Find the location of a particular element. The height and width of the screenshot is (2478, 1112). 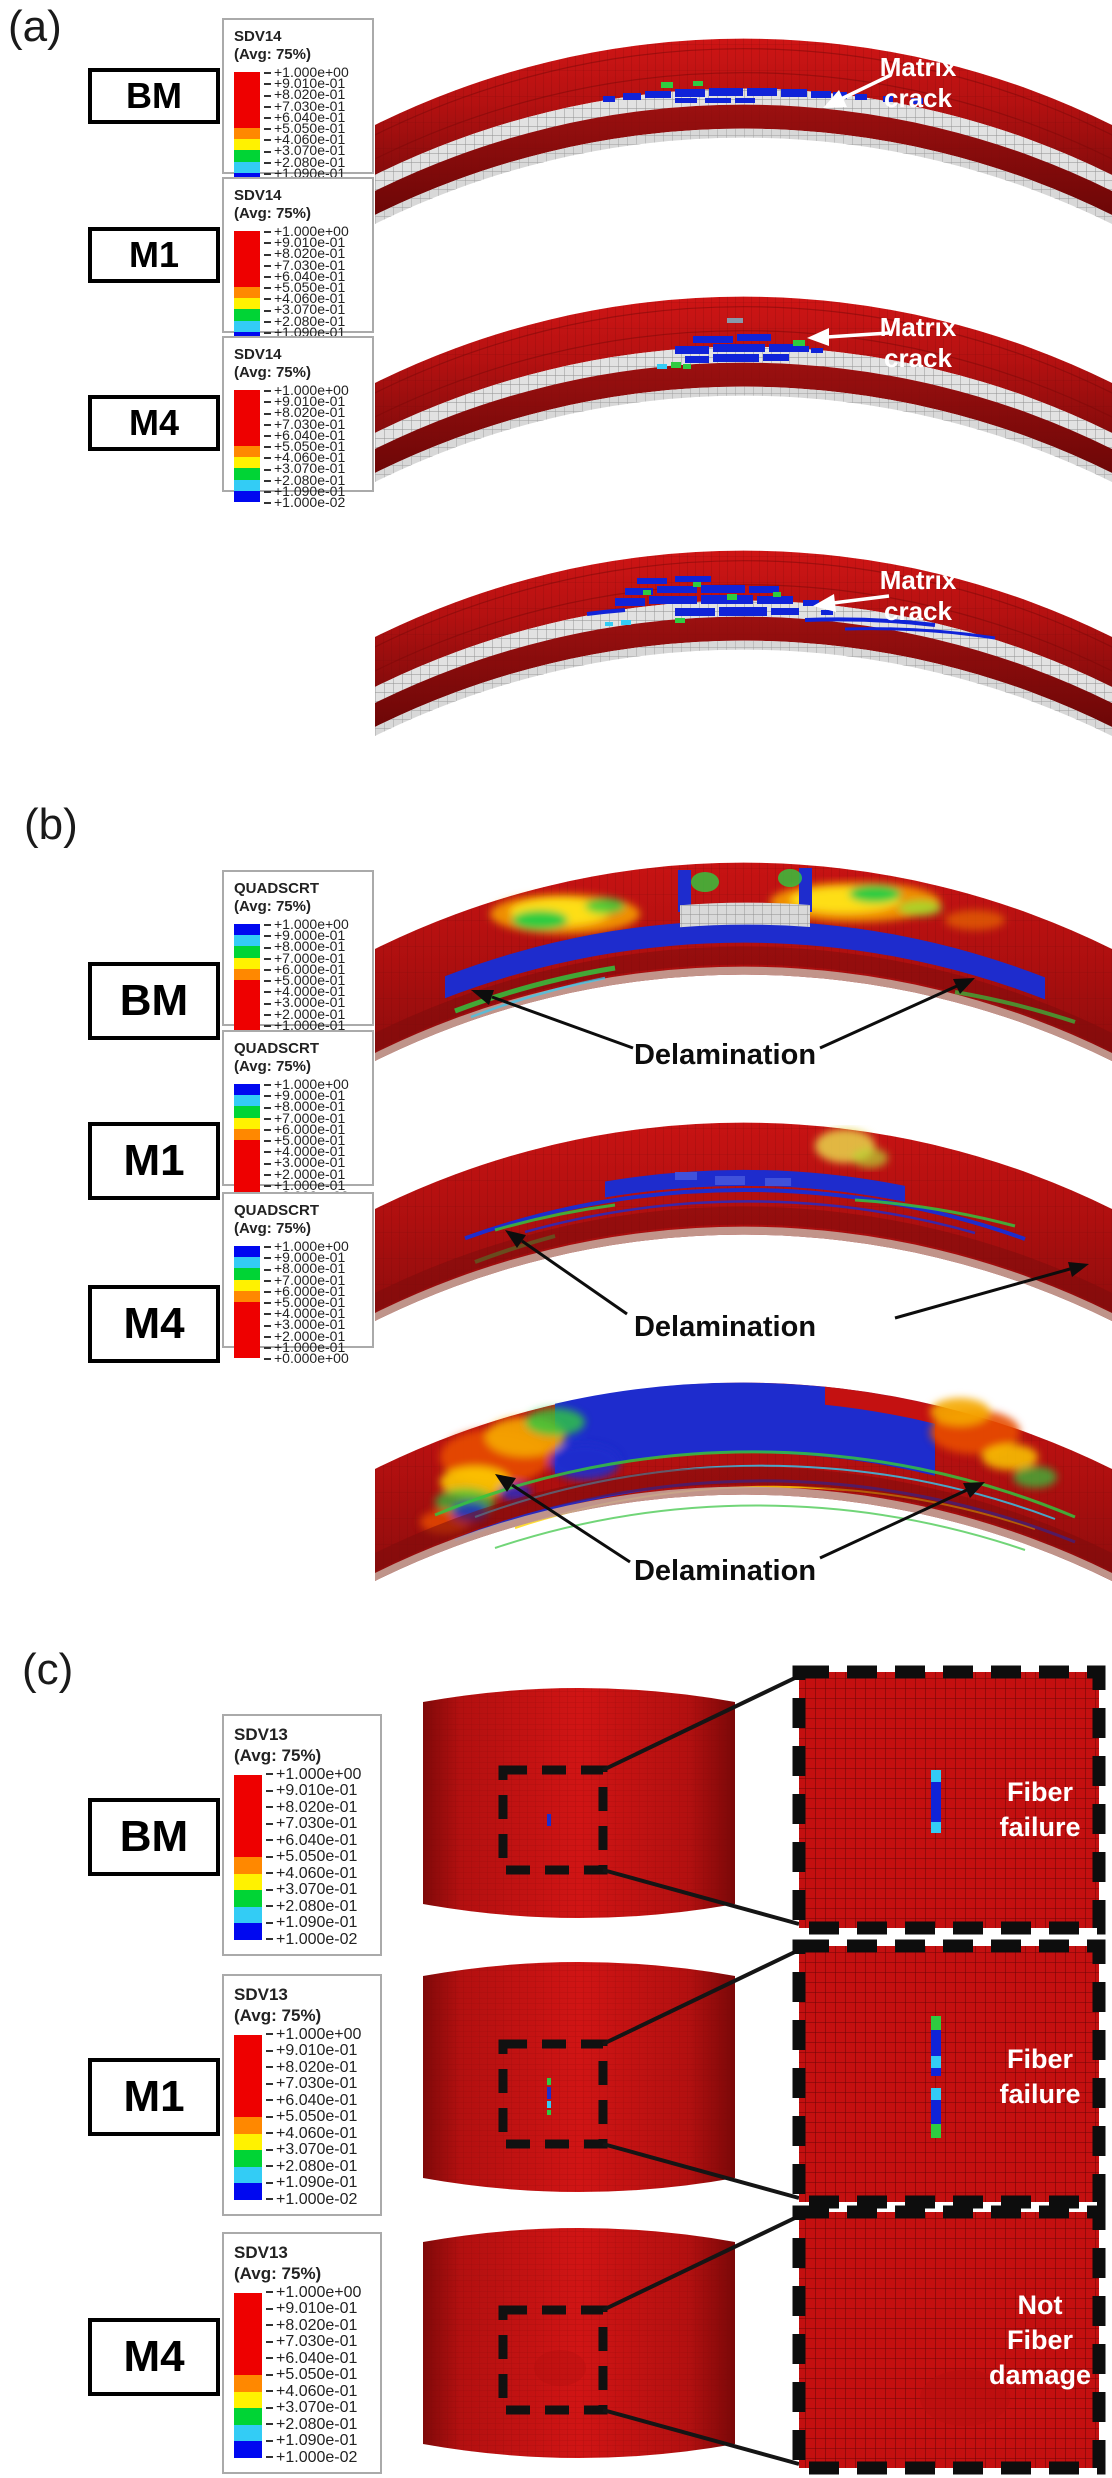

model-label-box-c-bm: BM is located at coordinates (154, 1837).